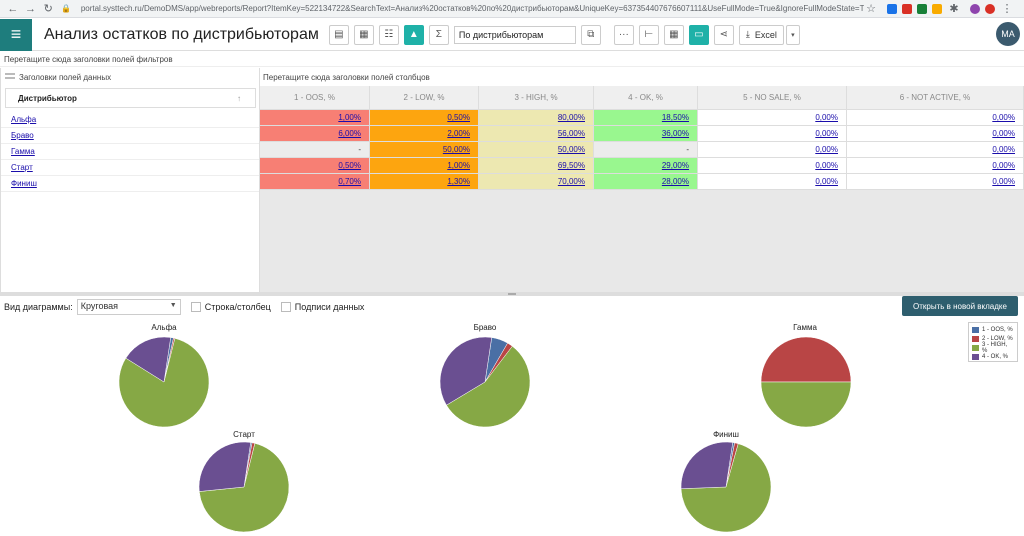 Image resolution: width=1024 pixels, height=536 pixels. Describe the element at coordinates (438, 34) in the screenshot. I see `sum-icon: Σ` at that location.